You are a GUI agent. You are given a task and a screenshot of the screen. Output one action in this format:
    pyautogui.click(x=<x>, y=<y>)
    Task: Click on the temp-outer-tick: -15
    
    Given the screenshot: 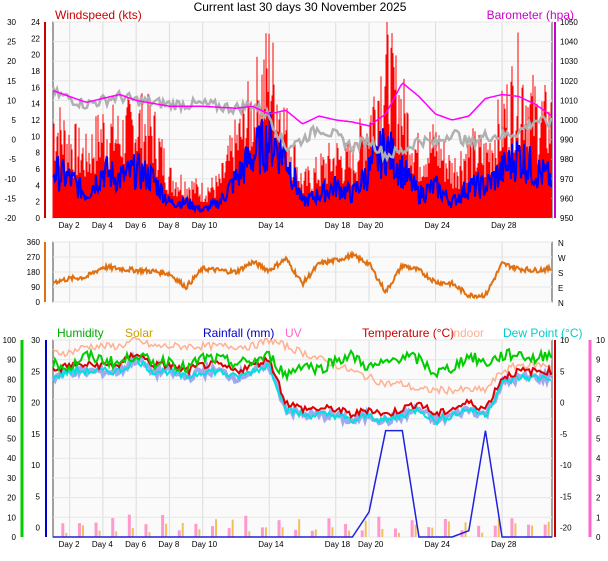 What is the action you would take?
    pyautogui.click(x=10, y=198)
    